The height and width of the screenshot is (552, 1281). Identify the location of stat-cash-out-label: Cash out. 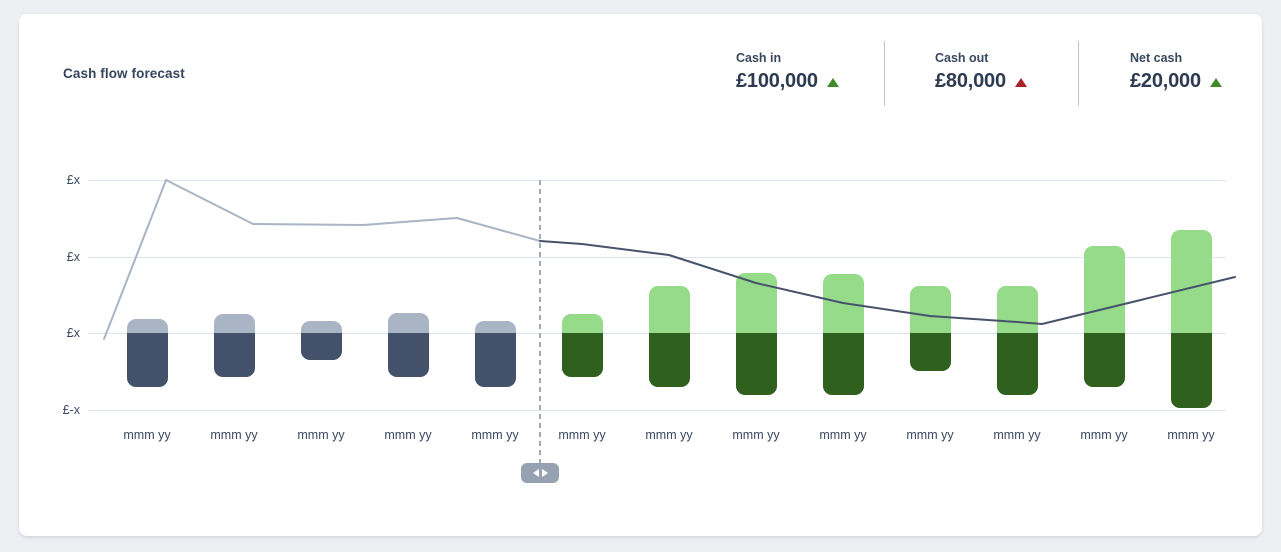
(962, 58).